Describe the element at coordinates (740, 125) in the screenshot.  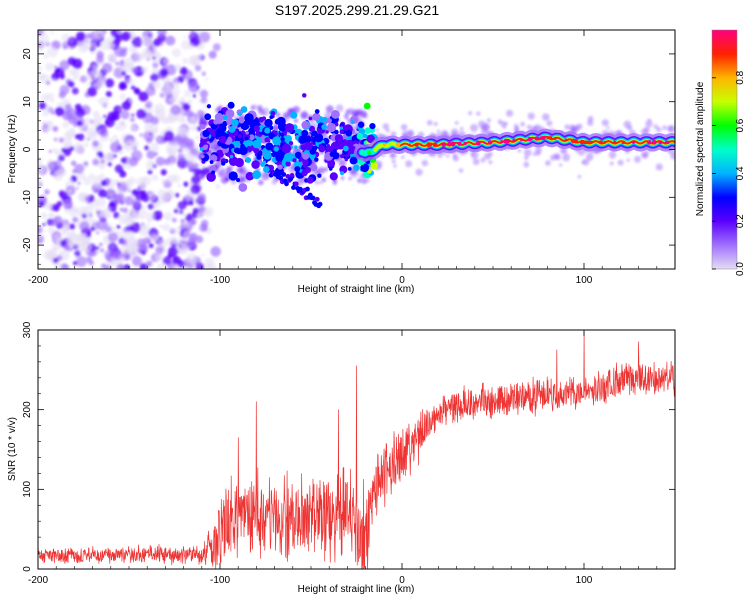
I see `colorbar-tick-label: 0.6` at that location.